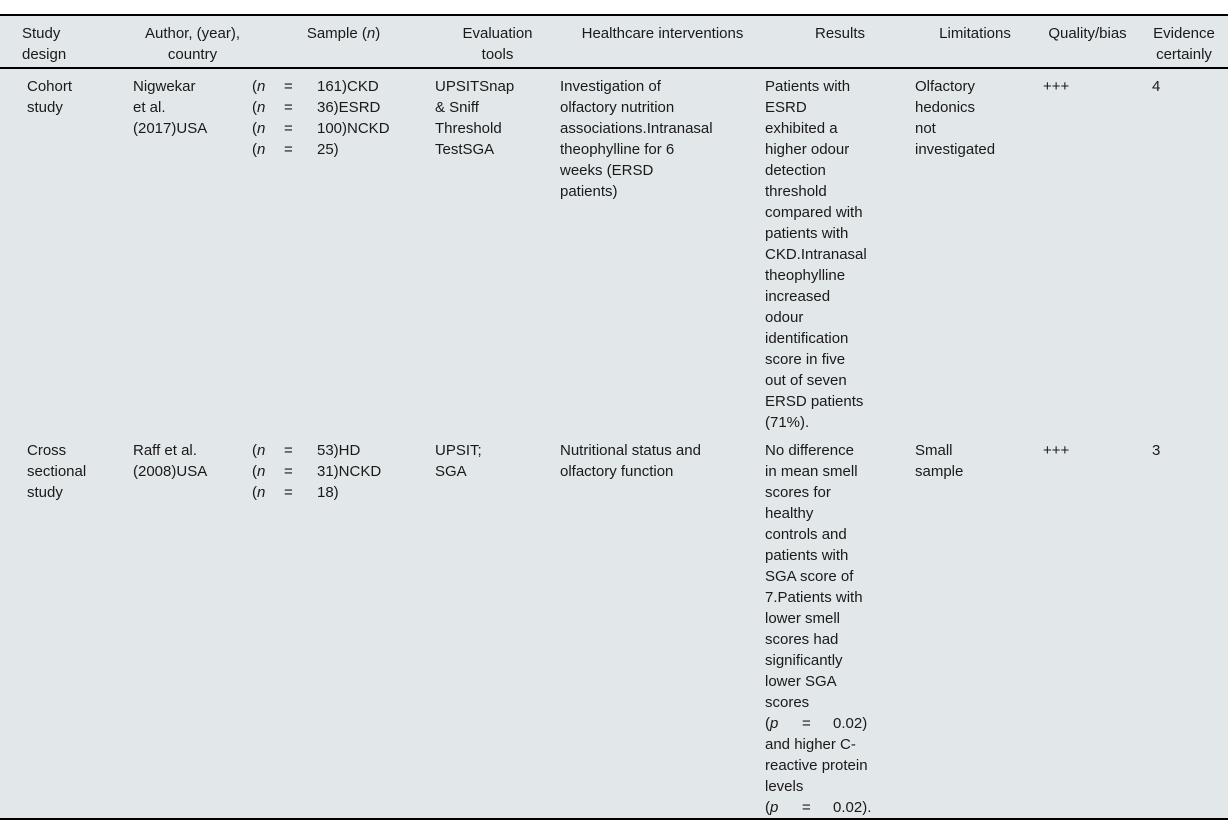 The image size is (1228, 830). I want to click on sample-value: 53)HD, so click(339, 450).